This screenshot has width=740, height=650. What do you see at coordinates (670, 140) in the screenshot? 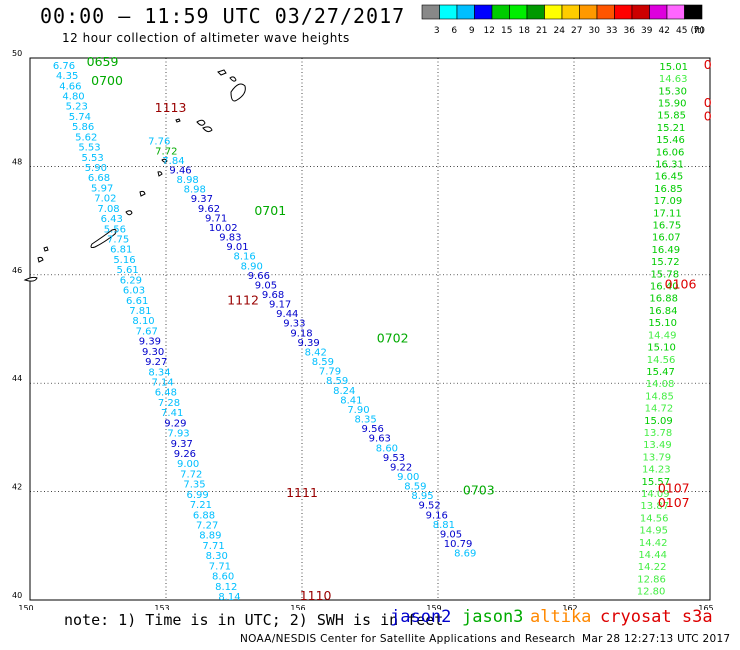
I see `swh-value: 15.46` at bounding box center [670, 140].